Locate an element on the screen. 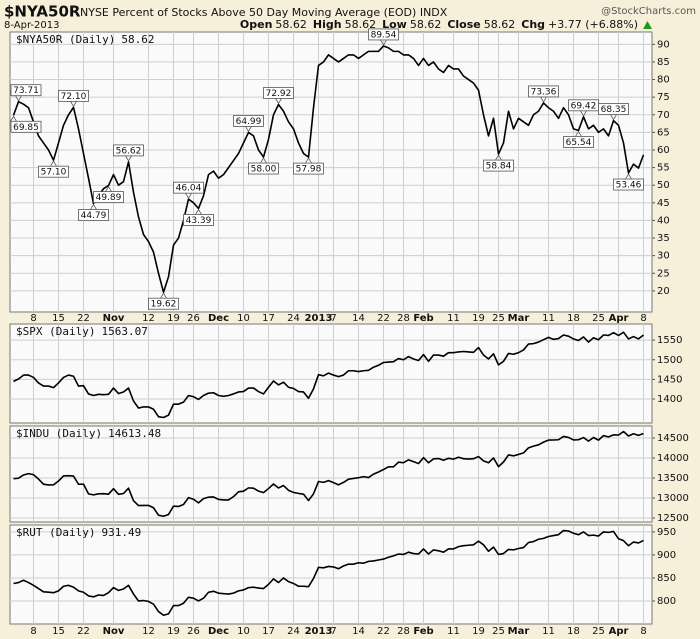 The width and height of the screenshot is (700, 639). y-tick-label: 60 is located at coordinates (663, 150).